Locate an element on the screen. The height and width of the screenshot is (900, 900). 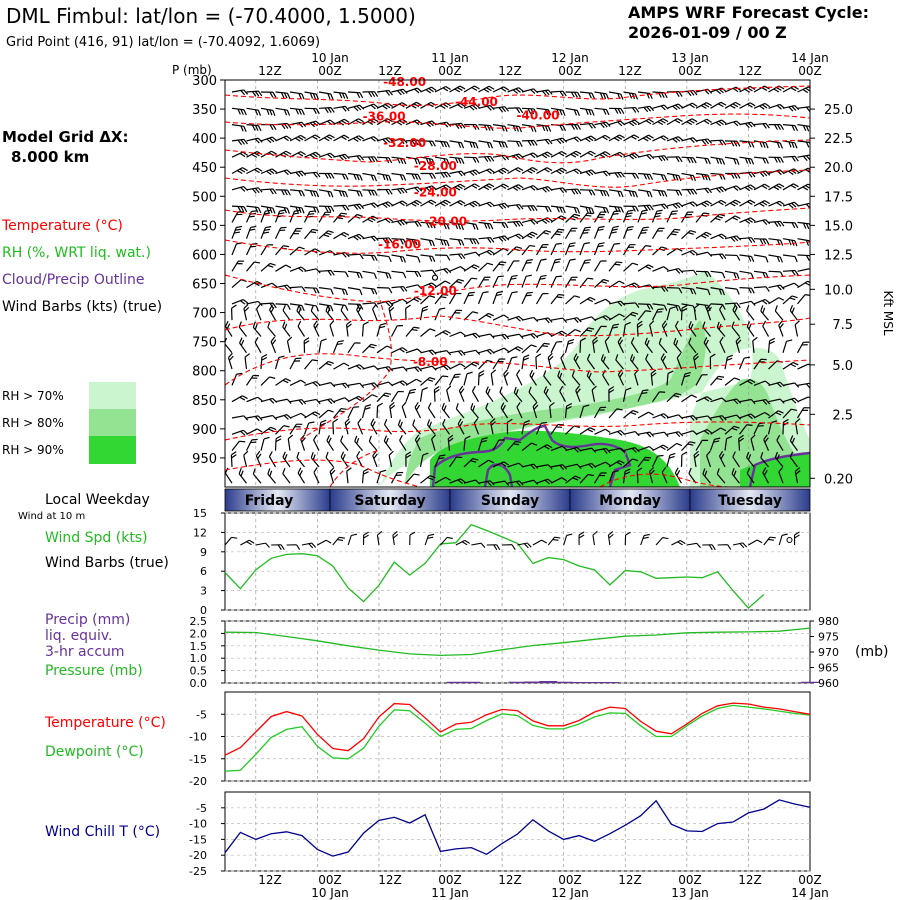
wind-at-10m-note: Wind at 10 m is located at coordinates (51, 516).